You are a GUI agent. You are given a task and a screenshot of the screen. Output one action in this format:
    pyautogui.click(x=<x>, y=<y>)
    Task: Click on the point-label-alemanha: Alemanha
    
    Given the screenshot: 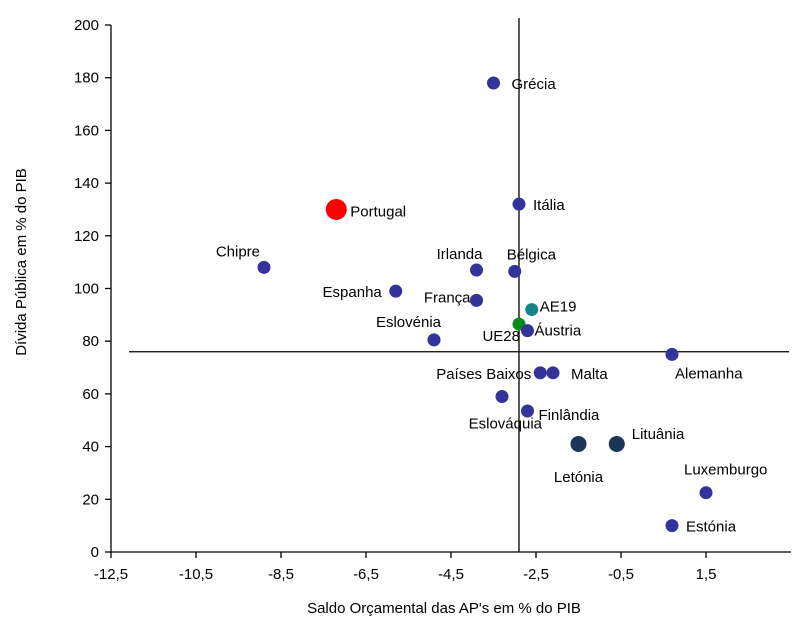 What is the action you would take?
    pyautogui.click(x=709, y=373)
    